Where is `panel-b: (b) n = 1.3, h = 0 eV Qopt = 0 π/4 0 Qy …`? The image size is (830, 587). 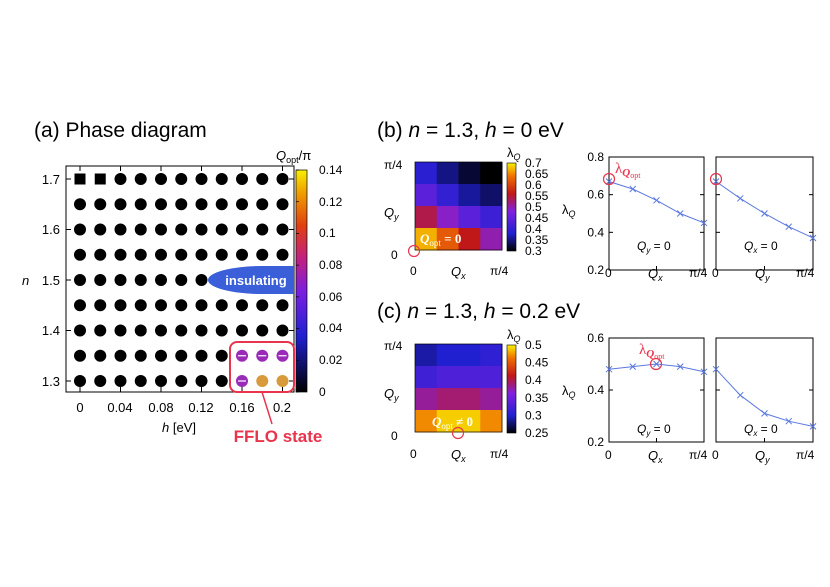 panel-b: (b) n = 1.3, h = 0 eV Qopt = 0 π/4 0 Qy … is located at coordinates (597, 201).